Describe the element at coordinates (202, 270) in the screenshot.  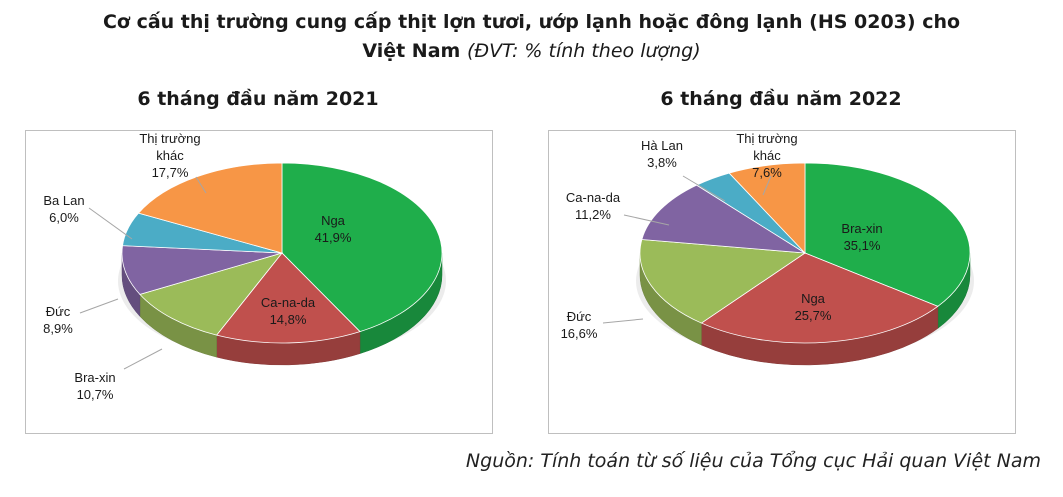
I see `pie2021-slice-duc` at that location.